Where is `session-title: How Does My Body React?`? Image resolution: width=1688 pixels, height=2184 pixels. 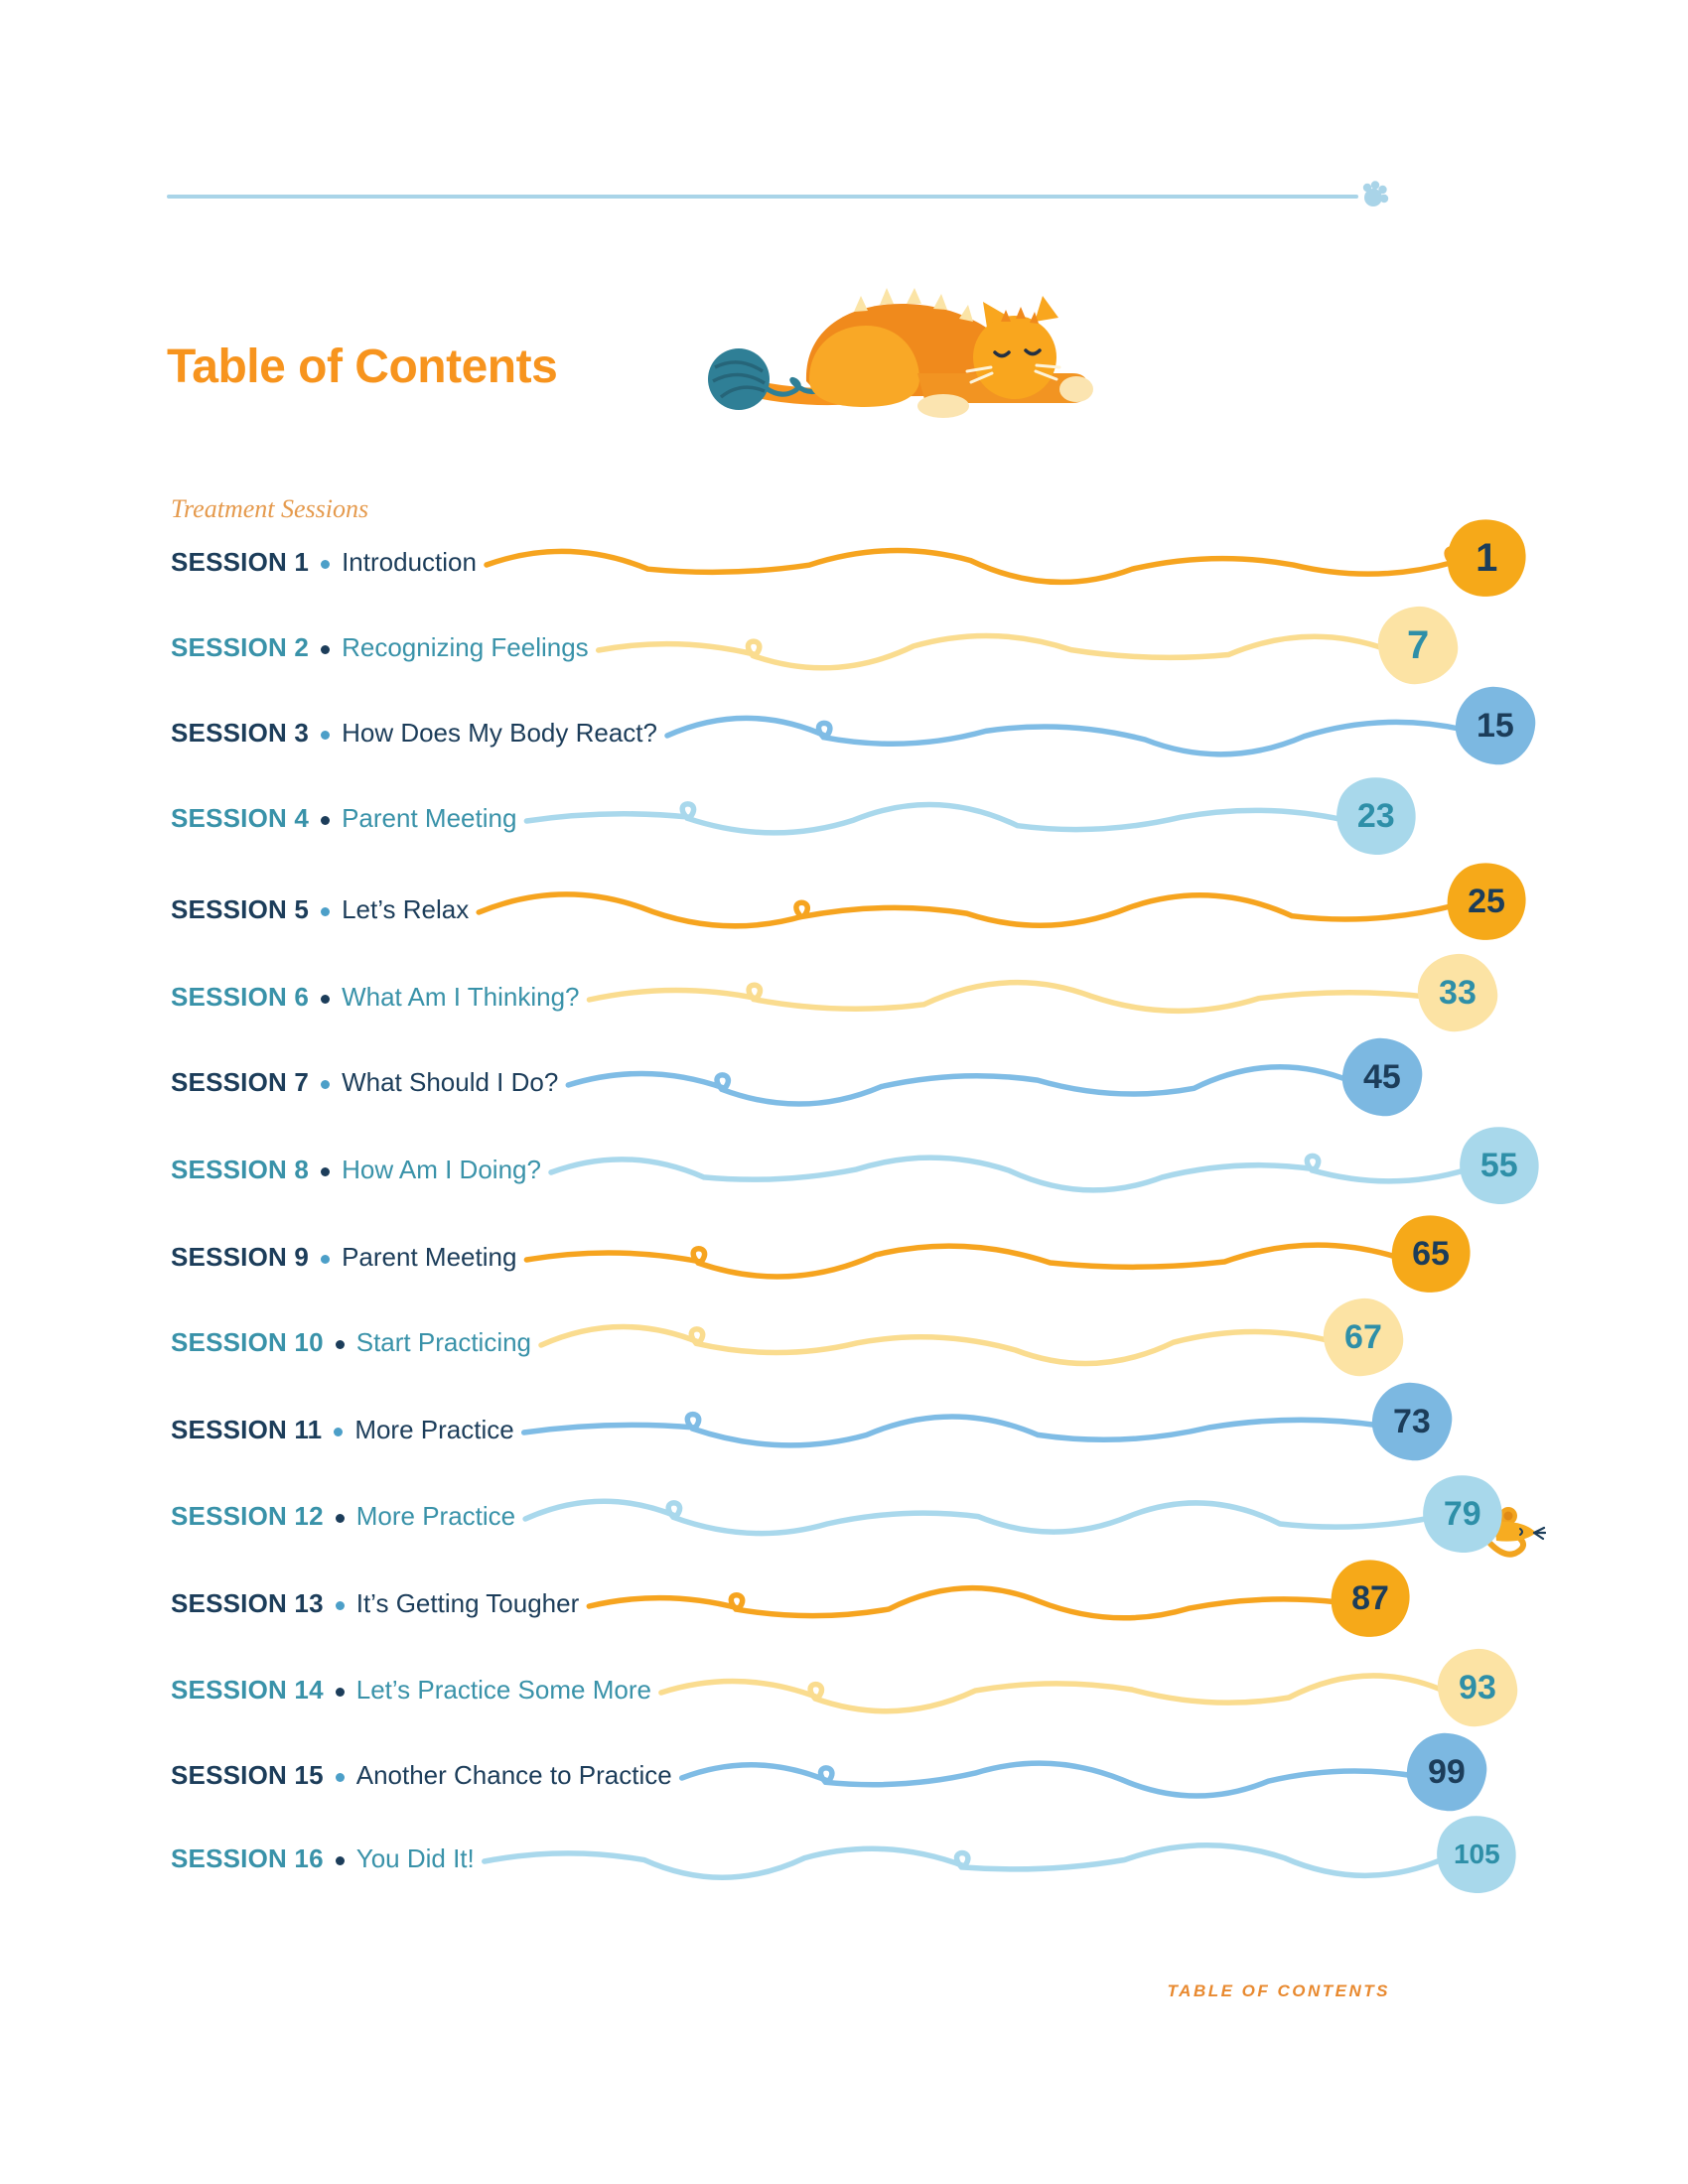 session-title: How Does My Body React? is located at coordinates (499, 732).